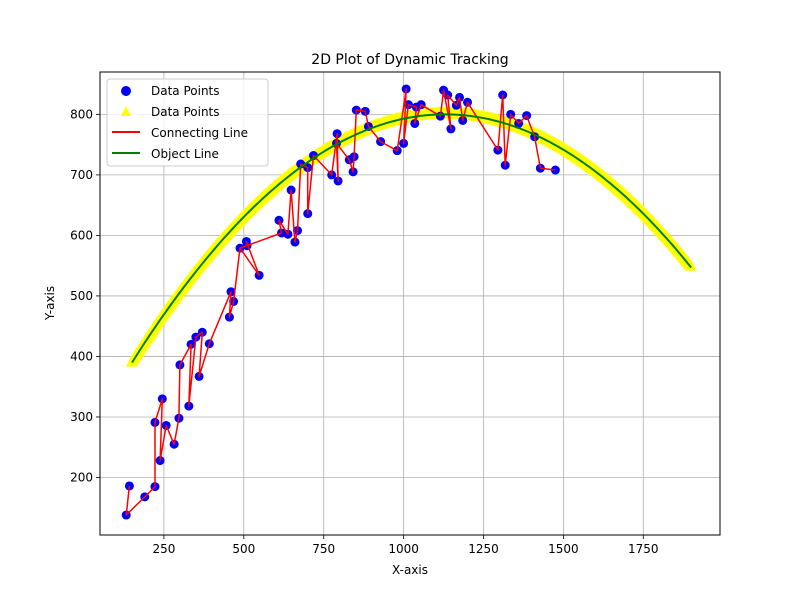 The width and height of the screenshot is (800, 600). I want to click on y-tick-label: 300, so click(81, 417).